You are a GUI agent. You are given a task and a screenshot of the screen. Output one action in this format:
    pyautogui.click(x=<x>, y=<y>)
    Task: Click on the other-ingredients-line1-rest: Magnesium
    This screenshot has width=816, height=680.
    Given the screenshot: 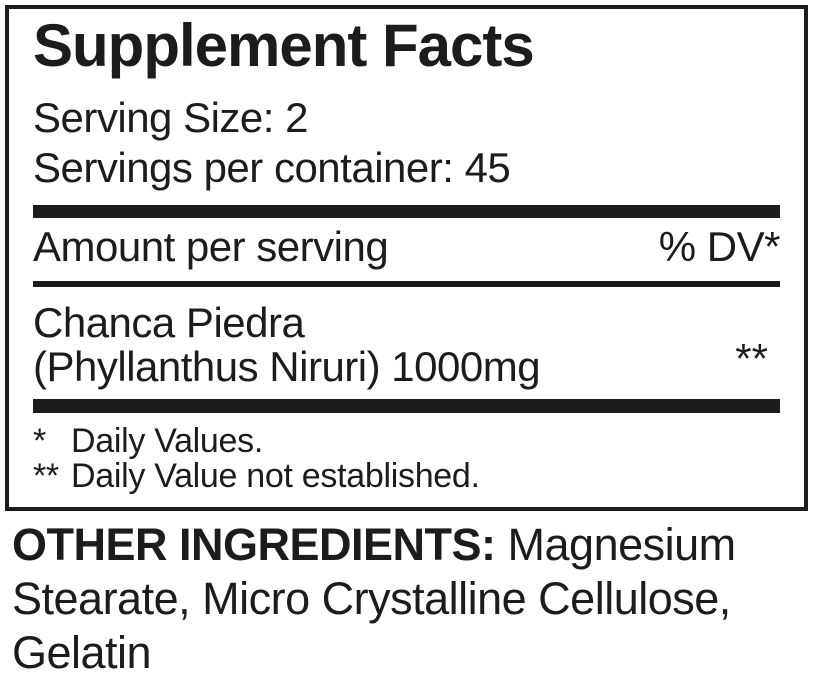 What is the action you would take?
    pyautogui.click(x=616, y=544)
    